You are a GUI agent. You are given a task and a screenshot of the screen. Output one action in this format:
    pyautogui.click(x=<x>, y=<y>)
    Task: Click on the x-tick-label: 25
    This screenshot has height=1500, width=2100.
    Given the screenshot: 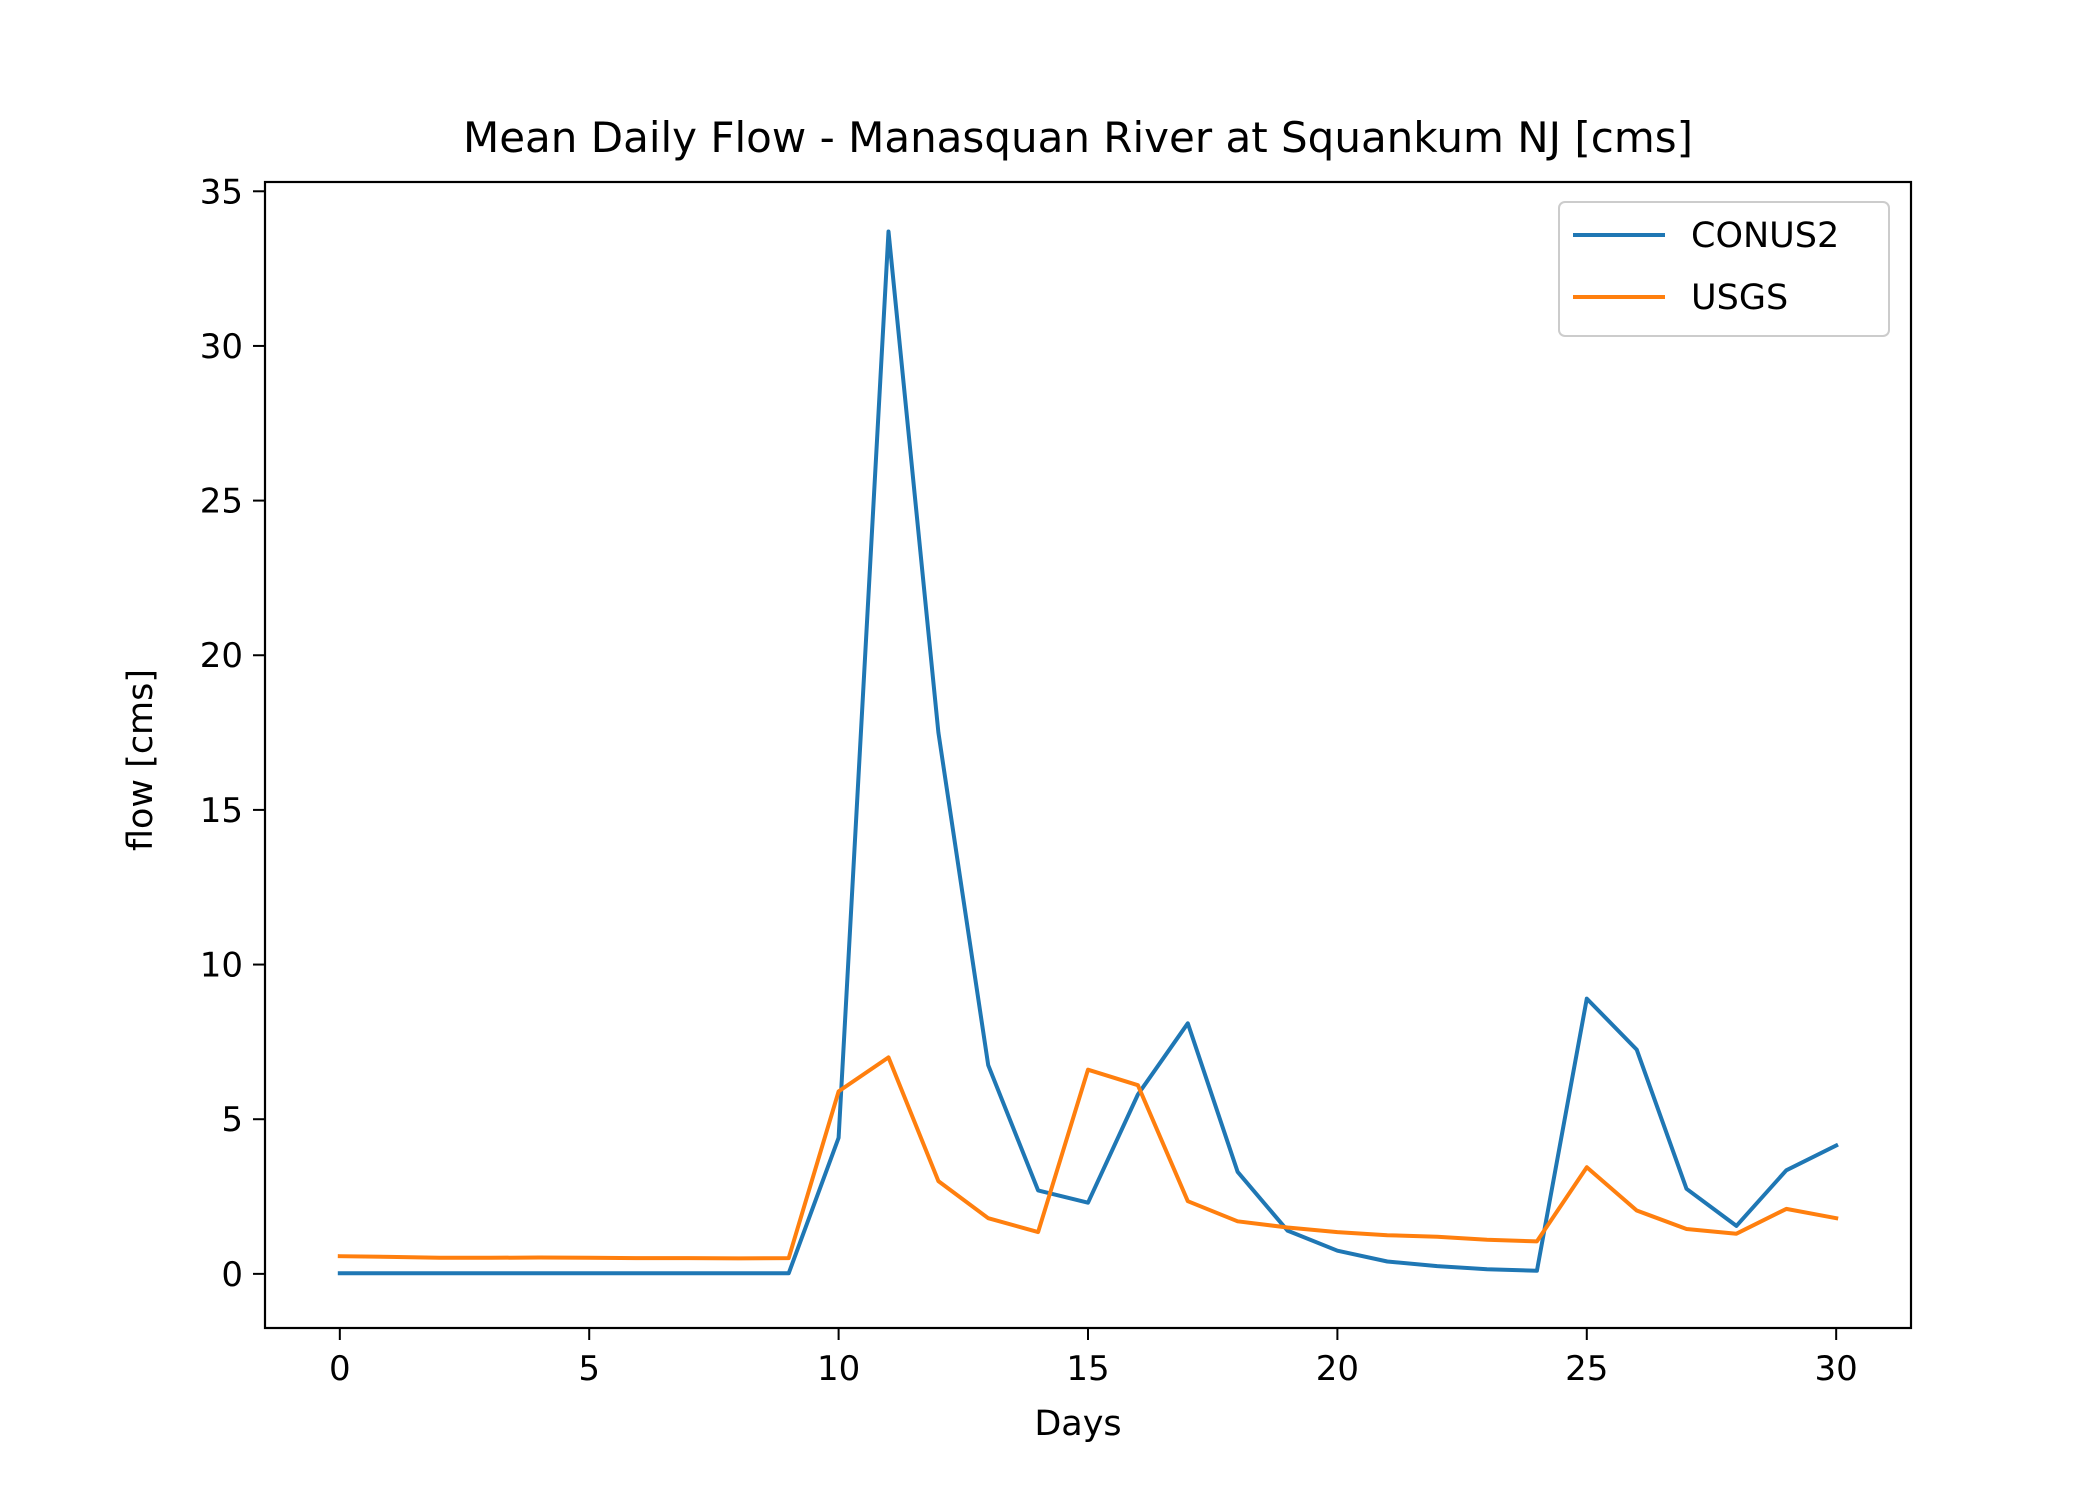 What is the action you would take?
    pyautogui.click(x=1586, y=1369)
    